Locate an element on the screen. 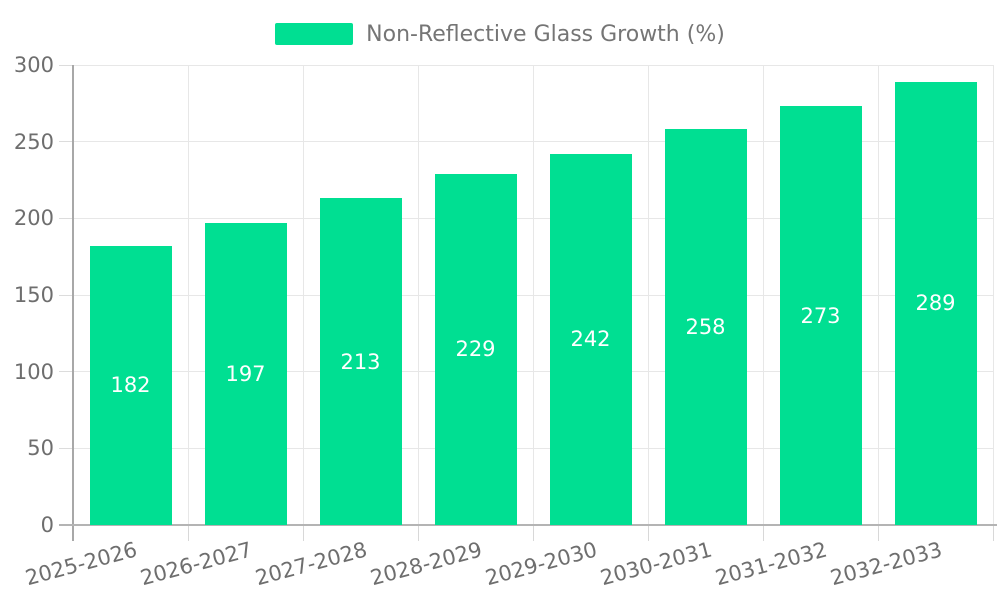 The width and height of the screenshot is (1000, 600). bar: 182 is located at coordinates (130, 385).